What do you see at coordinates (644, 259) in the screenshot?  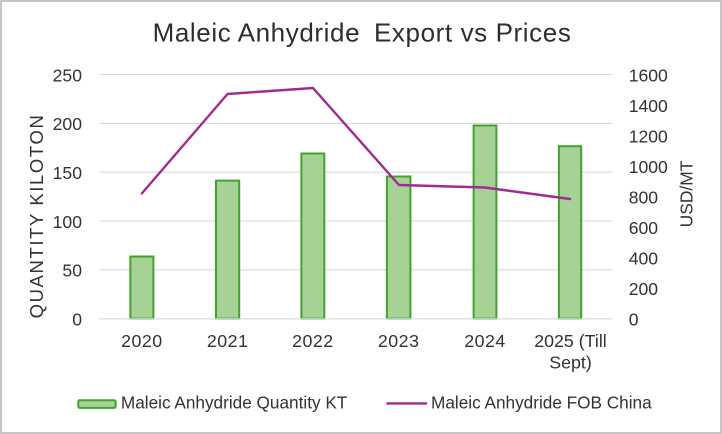 I see `svg-text: 400` at bounding box center [644, 259].